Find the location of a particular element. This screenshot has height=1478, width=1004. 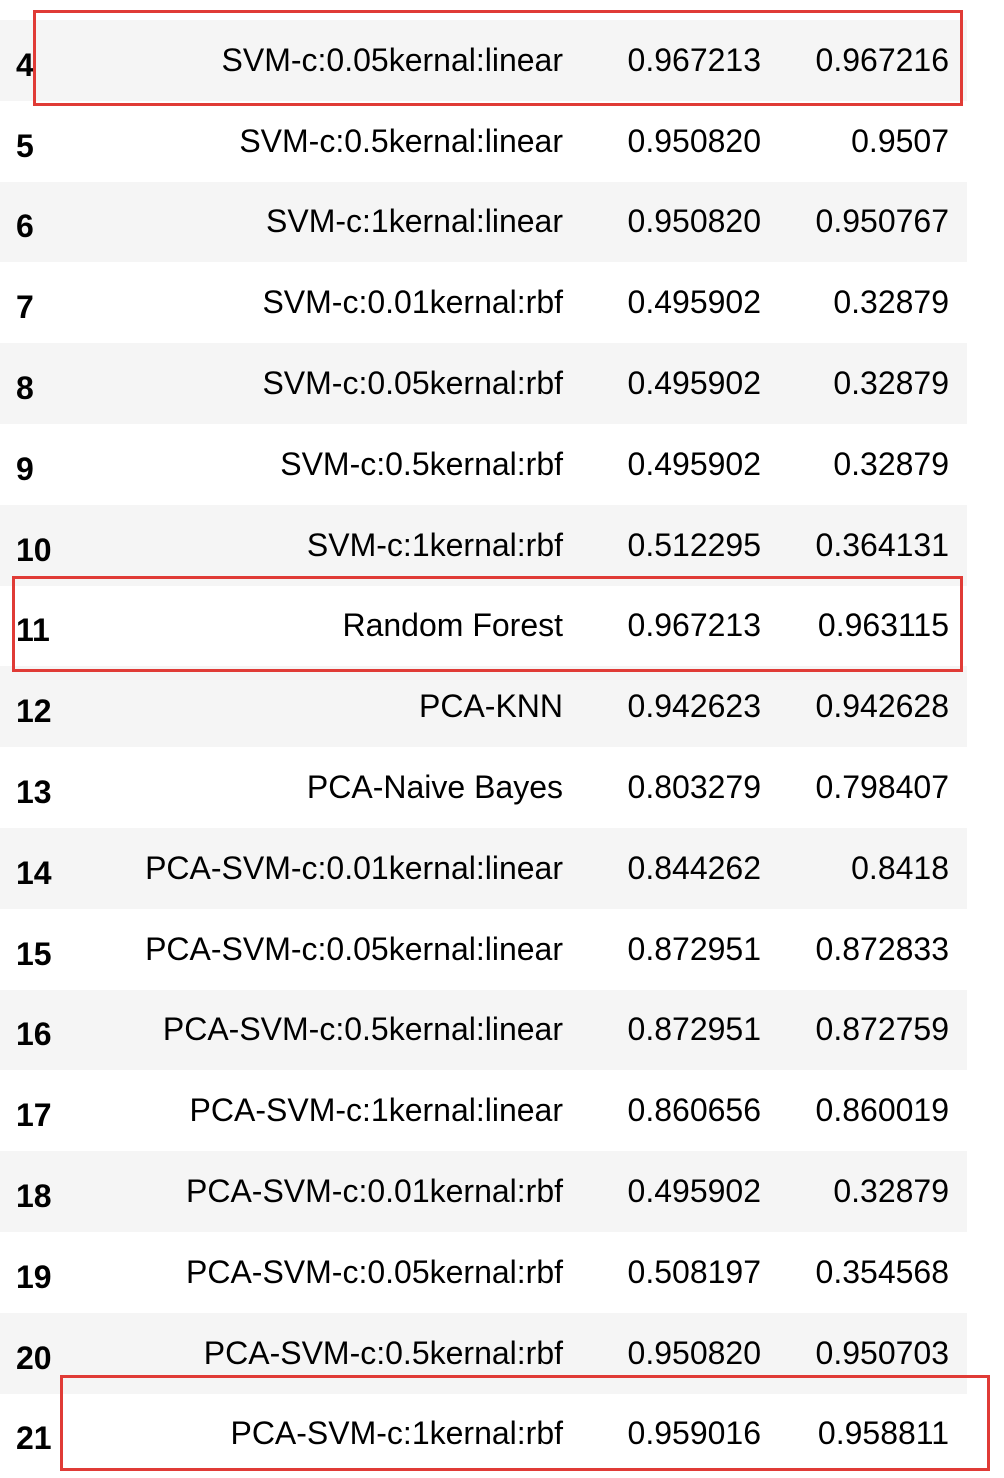

table-row: 12 PCA-KNN 0.942623 0.942628 is located at coordinates (483, 707).